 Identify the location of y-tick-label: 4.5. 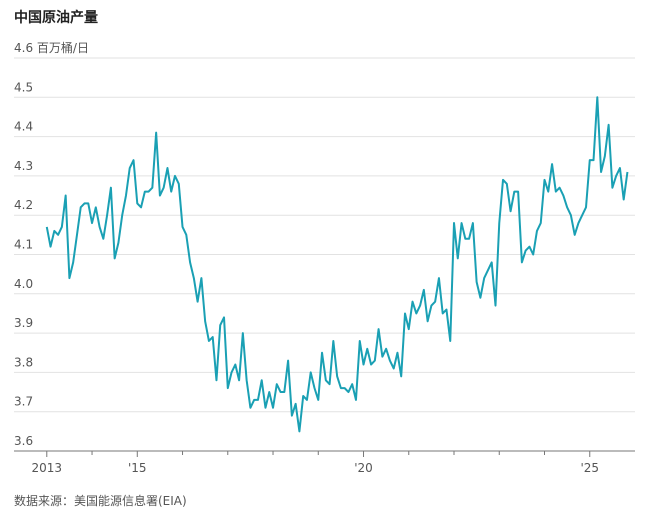
(23, 87).